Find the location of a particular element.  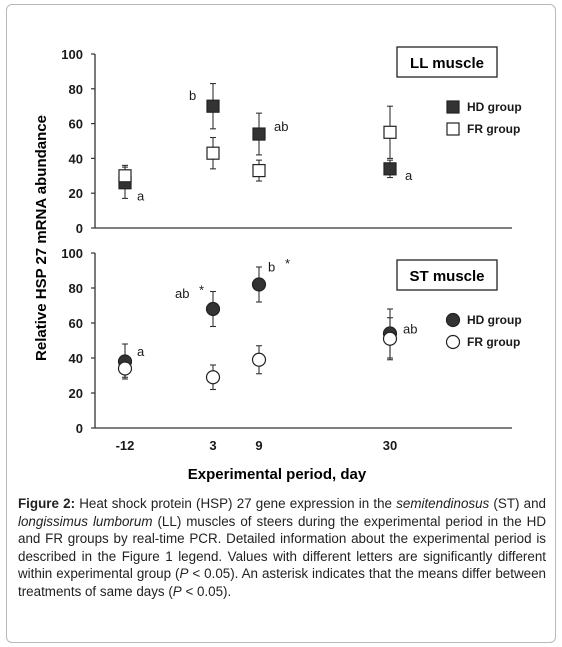

panel-1-title: LL muscle is located at coordinates (447, 63).